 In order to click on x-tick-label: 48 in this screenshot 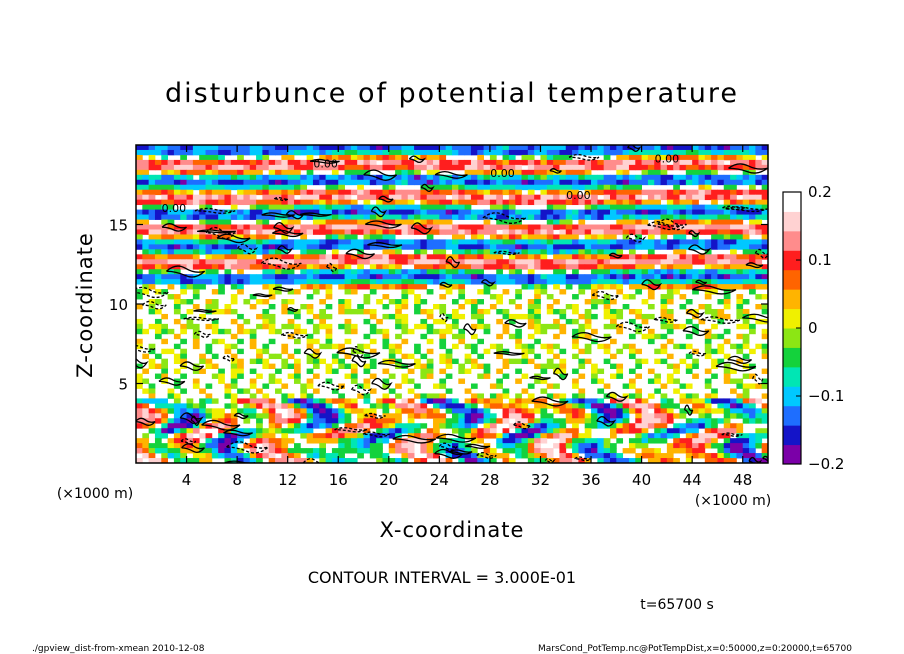, I will do `click(742, 480)`.